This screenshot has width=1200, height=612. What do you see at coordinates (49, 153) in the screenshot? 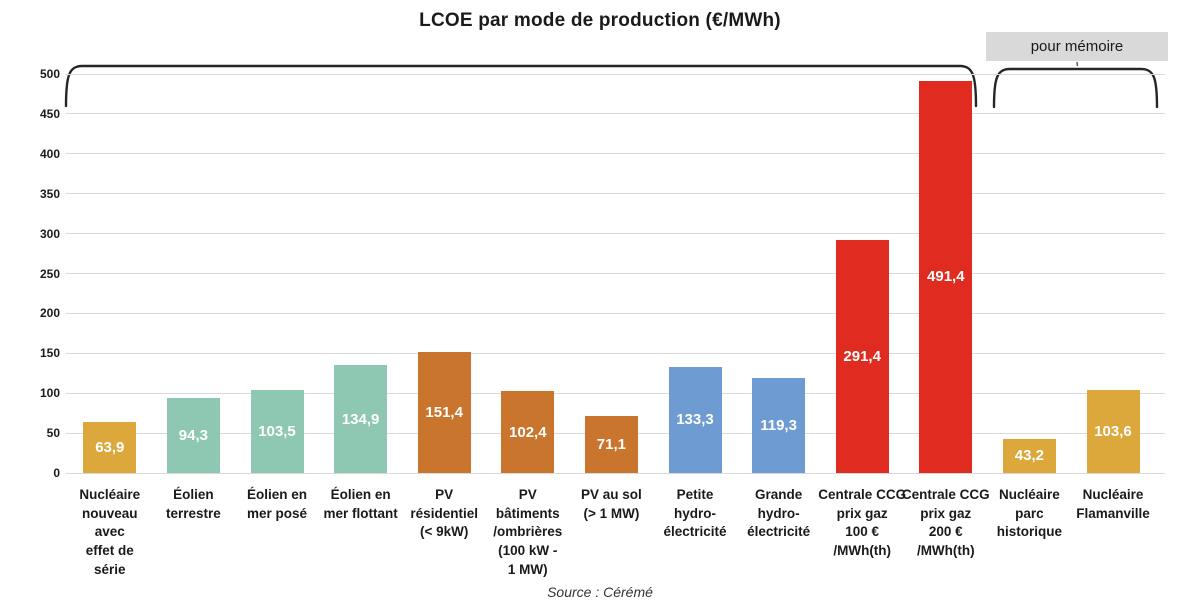
I see `y-tick-label: 400` at bounding box center [49, 153].